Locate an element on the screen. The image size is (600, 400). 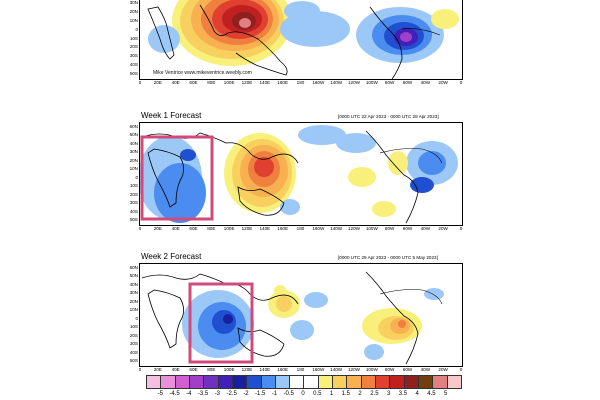
panel-title-week1: Week 1 Forecast is located at coordinates (171, 115).